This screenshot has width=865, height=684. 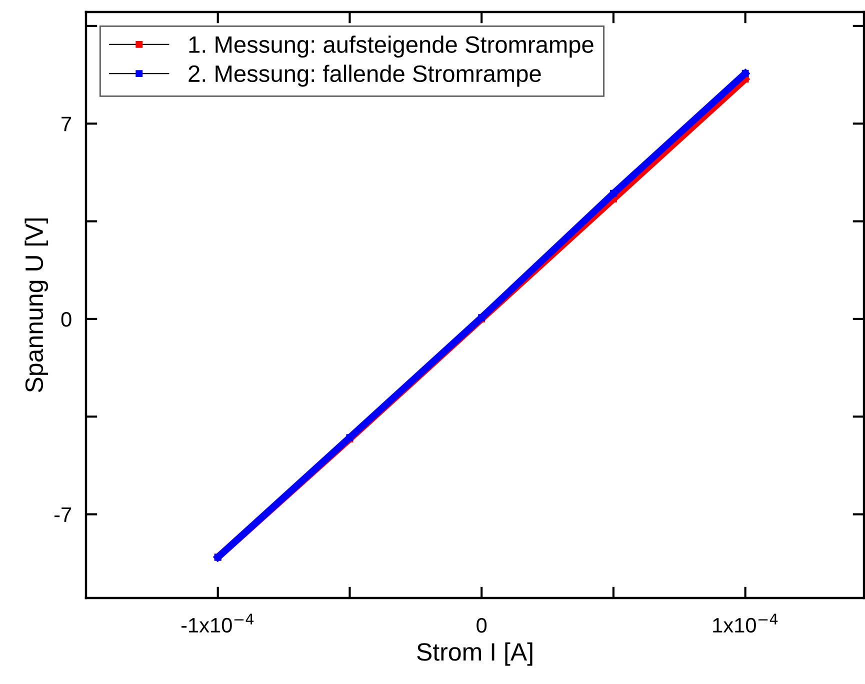 What do you see at coordinates (217, 623) in the screenshot?
I see `x-tick-label: -1x10$^{−4}$` at bounding box center [217, 623].